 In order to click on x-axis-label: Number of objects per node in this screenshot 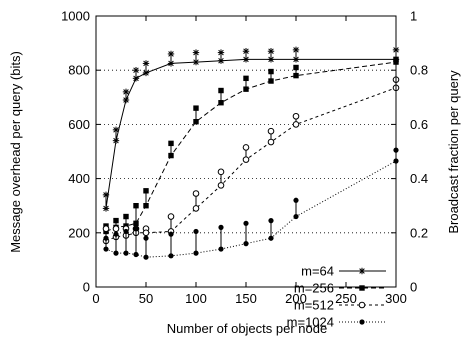, I will do `click(247, 328)`.